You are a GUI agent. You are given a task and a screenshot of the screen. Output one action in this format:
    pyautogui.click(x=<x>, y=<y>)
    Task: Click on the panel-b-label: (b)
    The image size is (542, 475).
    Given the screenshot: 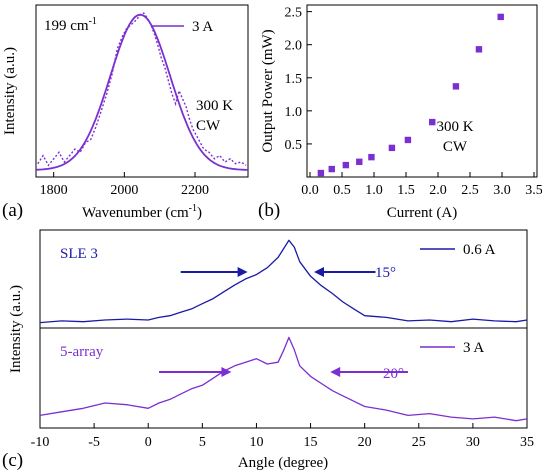 What is the action you would take?
    pyautogui.click(x=269, y=210)
    